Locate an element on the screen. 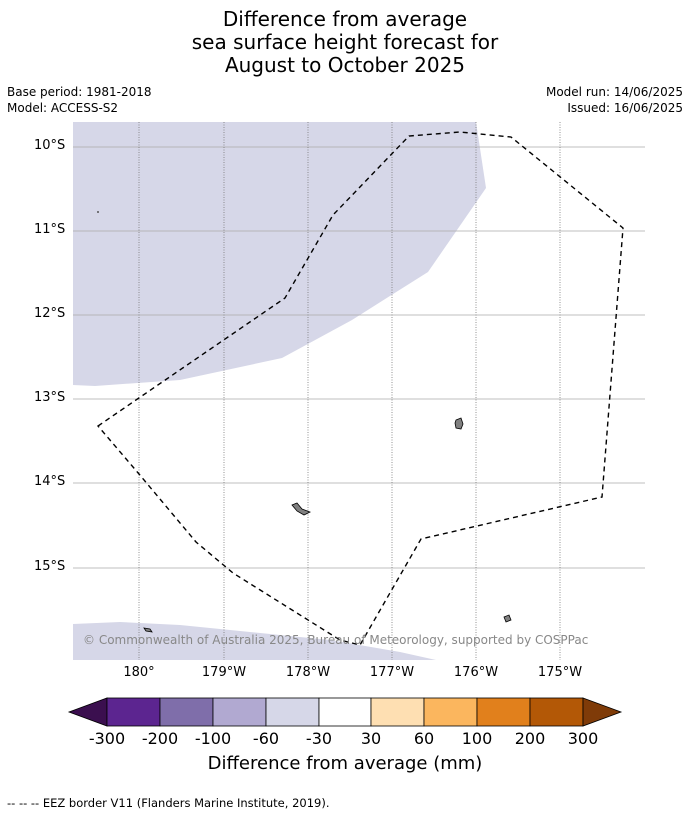 Image resolution: width=690 pixels, height=816 pixels. title-line-1: Difference from average is located at coordinates (345, 19).